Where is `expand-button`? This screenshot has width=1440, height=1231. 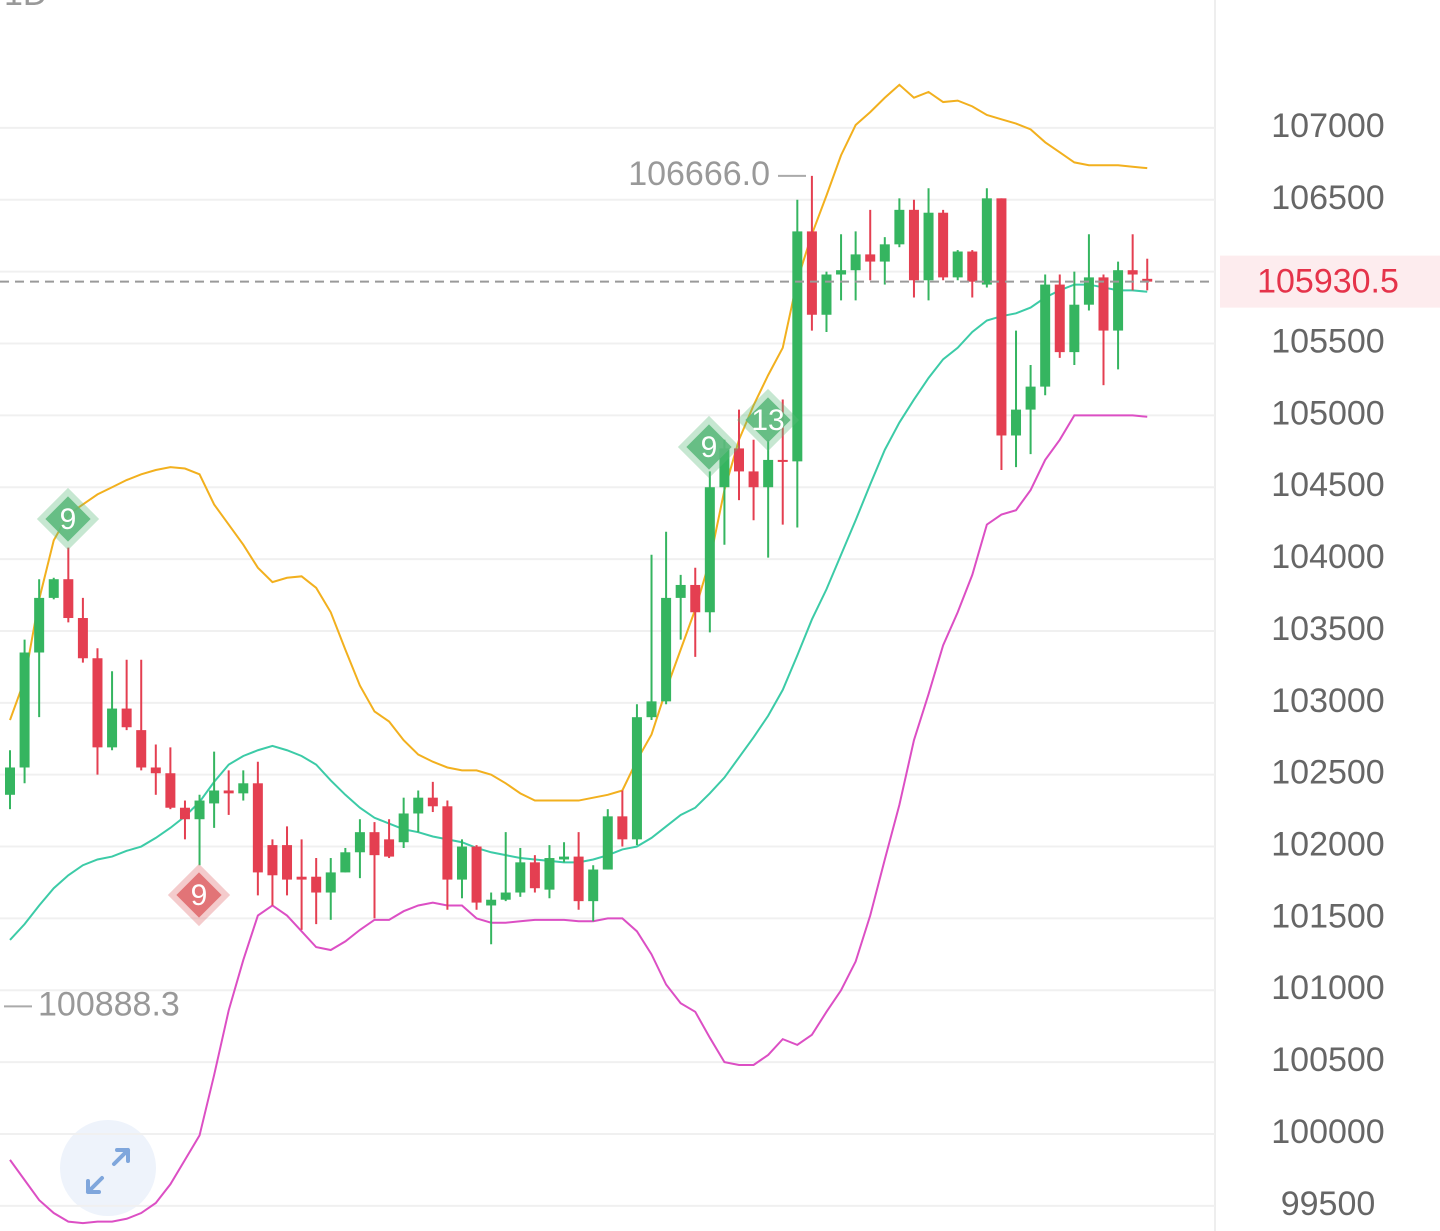
expand-button is located at coordinates (108, 1168).